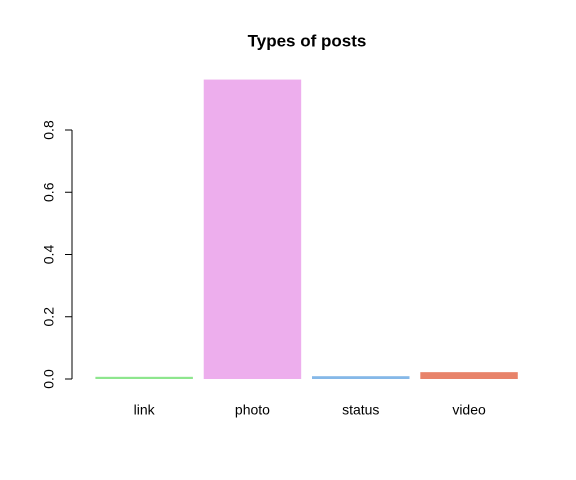 The height and width of the screenshot is (480, 576). What do you see at coordinates (145, 410) in the screenshot?
I see `x-tick-label: link` at bounding box center [145, 410].